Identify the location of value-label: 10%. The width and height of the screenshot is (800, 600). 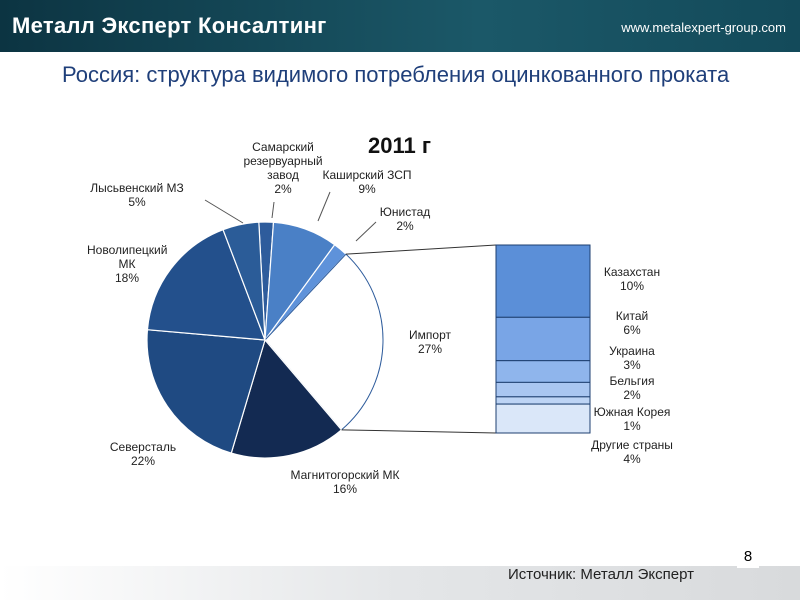
(632, 286).